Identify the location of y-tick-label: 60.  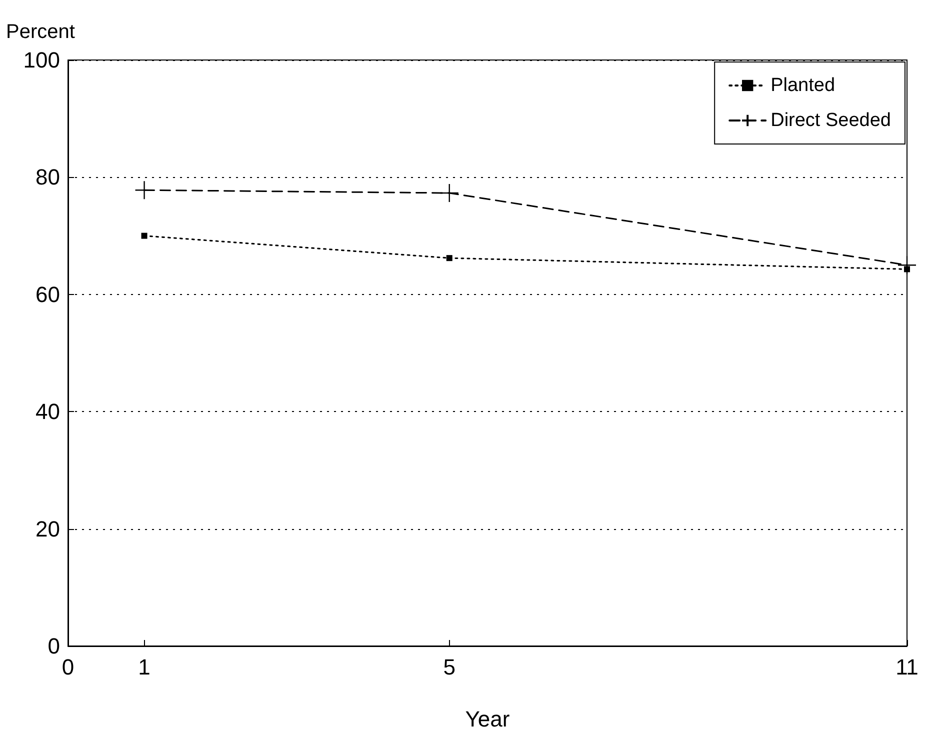
(48, 294).